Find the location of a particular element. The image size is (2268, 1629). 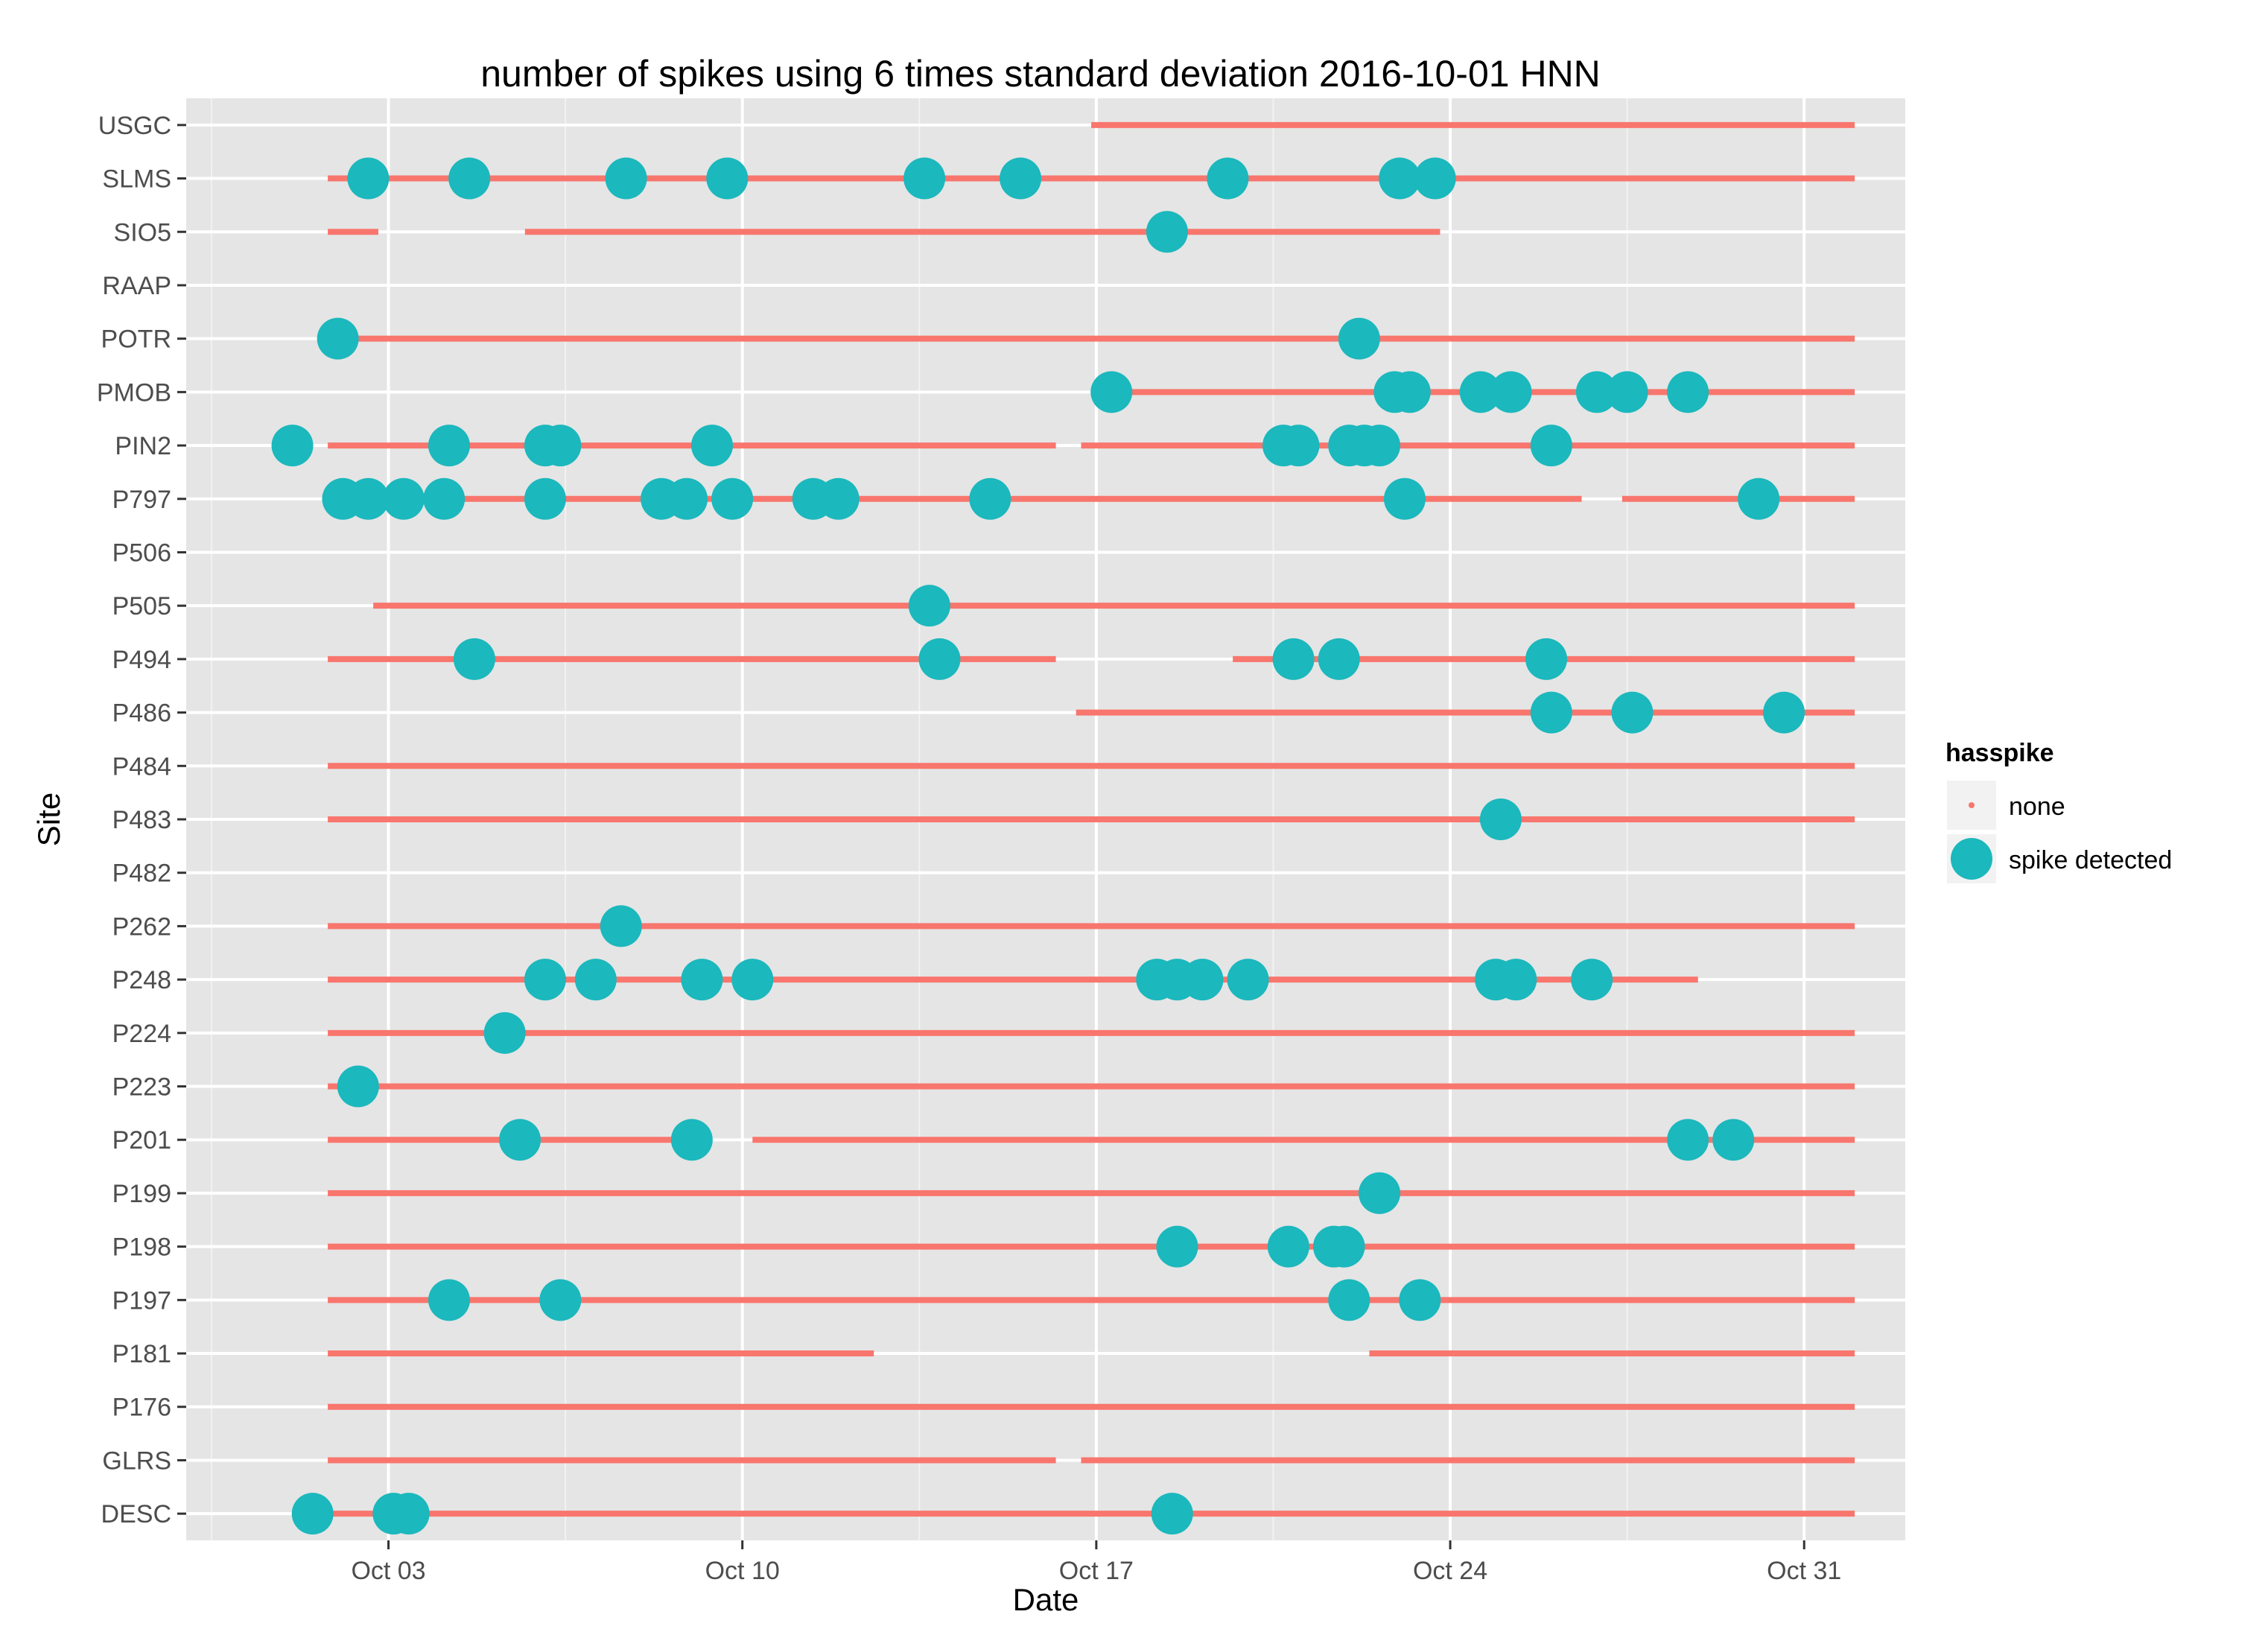

legend-label-none: none is located at coordinates (2037, 807).